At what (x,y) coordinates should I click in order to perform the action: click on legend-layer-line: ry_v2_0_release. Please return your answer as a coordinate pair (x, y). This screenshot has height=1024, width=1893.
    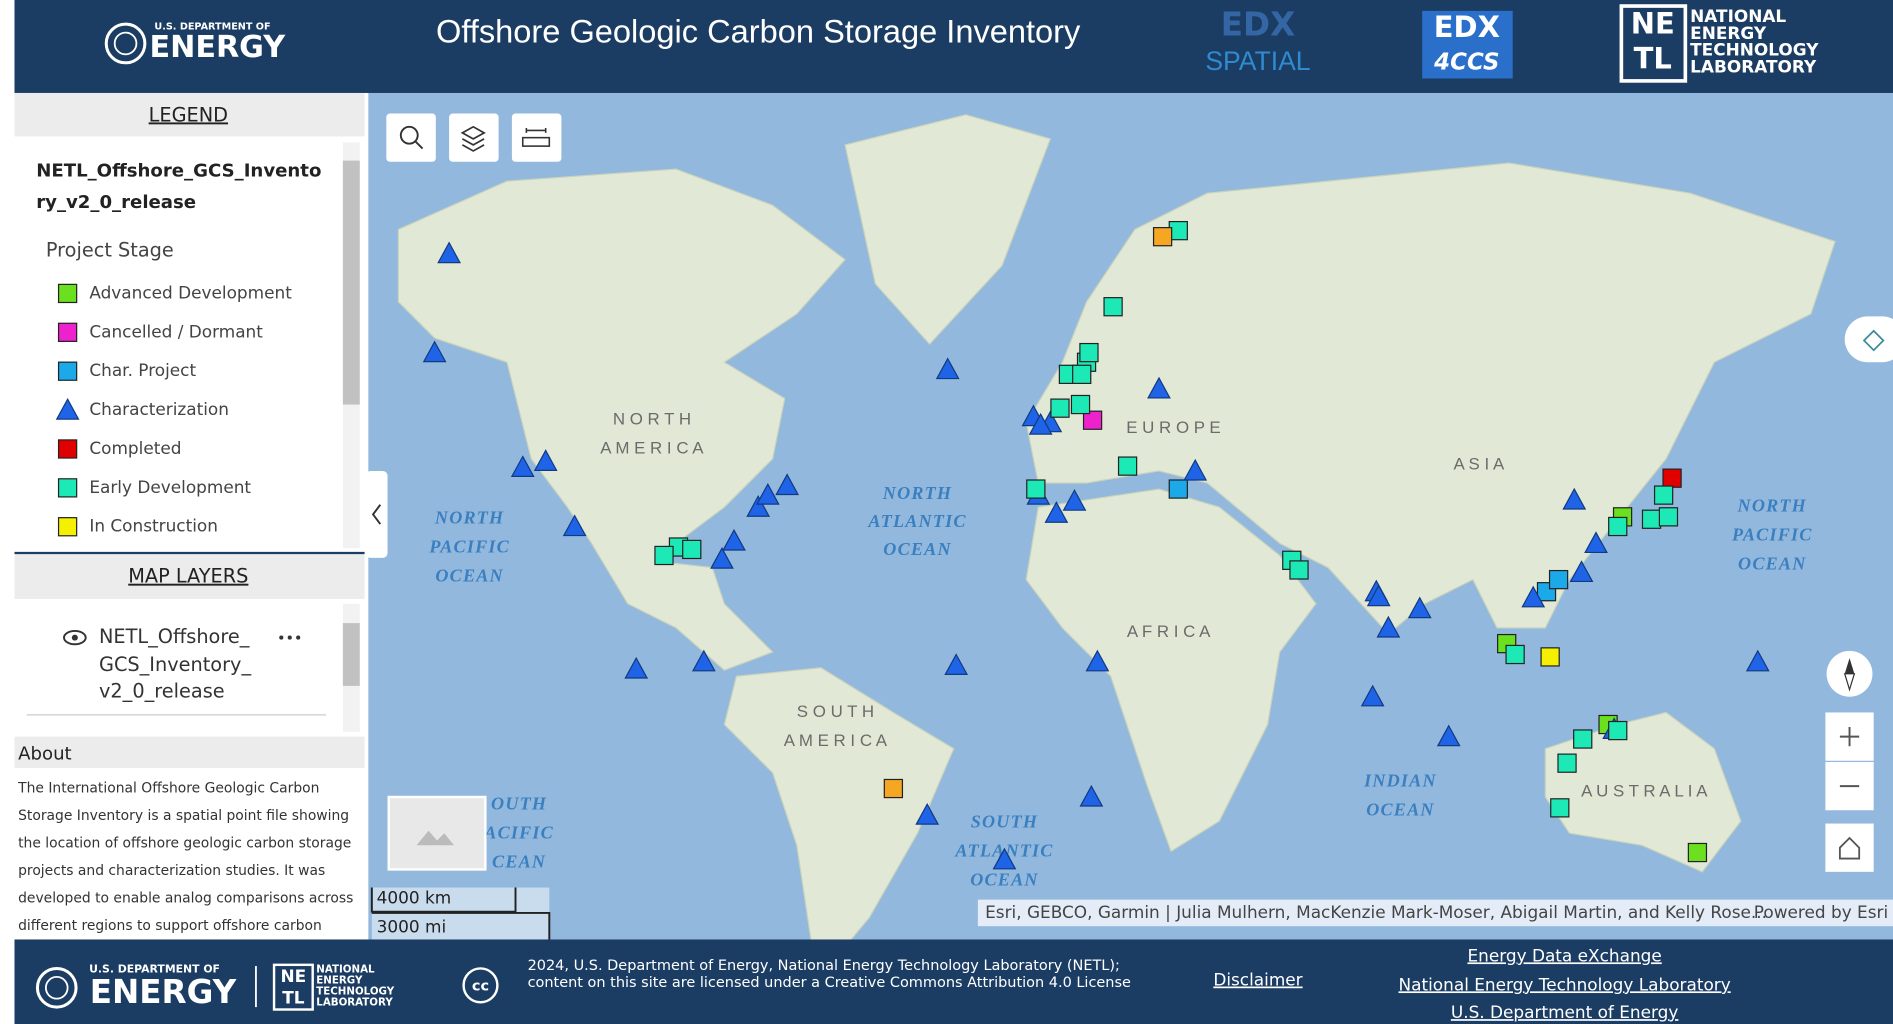
    Looking at the image, I should click on (116, 202).